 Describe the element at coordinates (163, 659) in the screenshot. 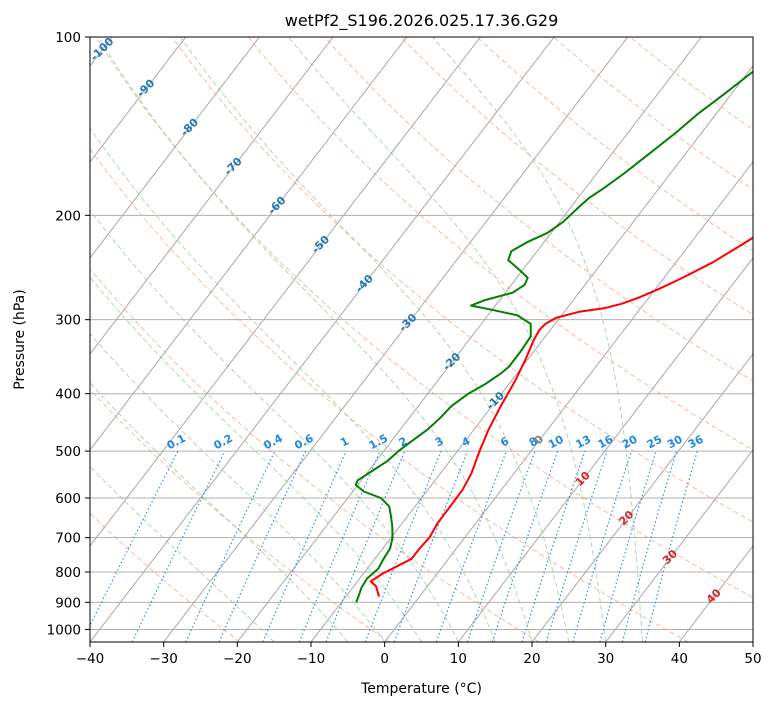

I see `x-tick-label: −30` at that location.